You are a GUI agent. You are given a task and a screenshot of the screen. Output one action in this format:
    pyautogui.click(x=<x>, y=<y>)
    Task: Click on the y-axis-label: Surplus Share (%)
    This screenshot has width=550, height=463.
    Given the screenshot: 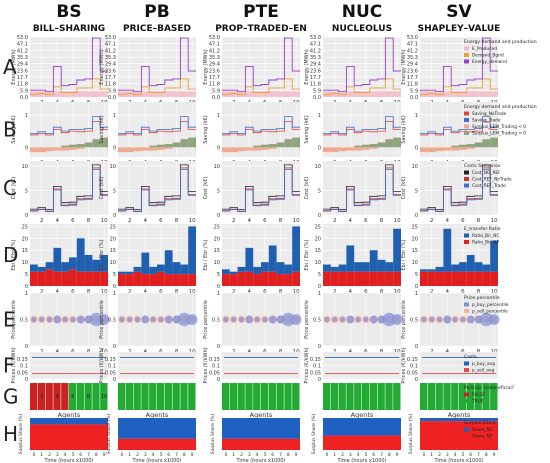 What is the action you would take?
    pyautogui.click(x=213, y=434)
    